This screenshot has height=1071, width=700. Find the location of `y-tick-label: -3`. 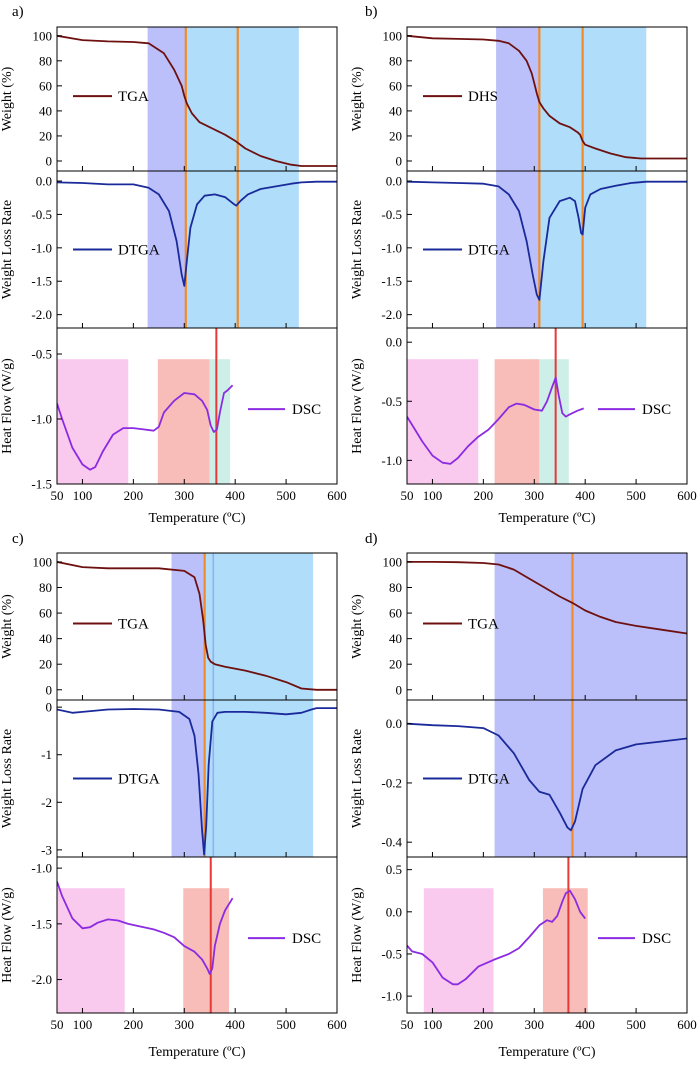

y-tick-label: -3 is located at coordinates (46, 849).